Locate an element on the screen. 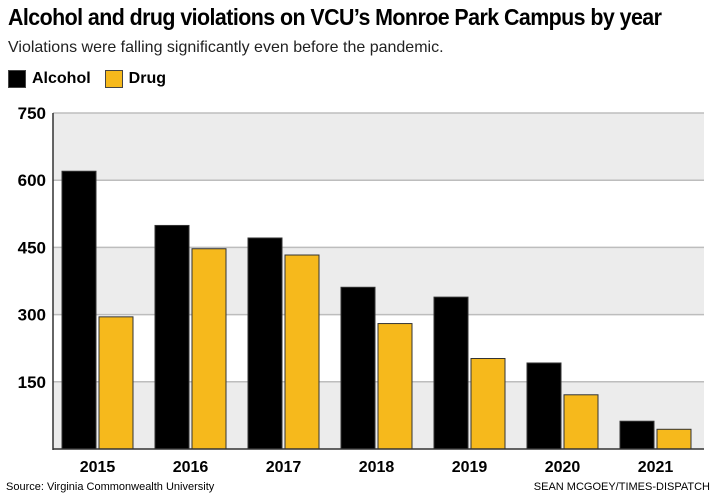  y-tick-label: 300 is located at coordinates (32, 315).